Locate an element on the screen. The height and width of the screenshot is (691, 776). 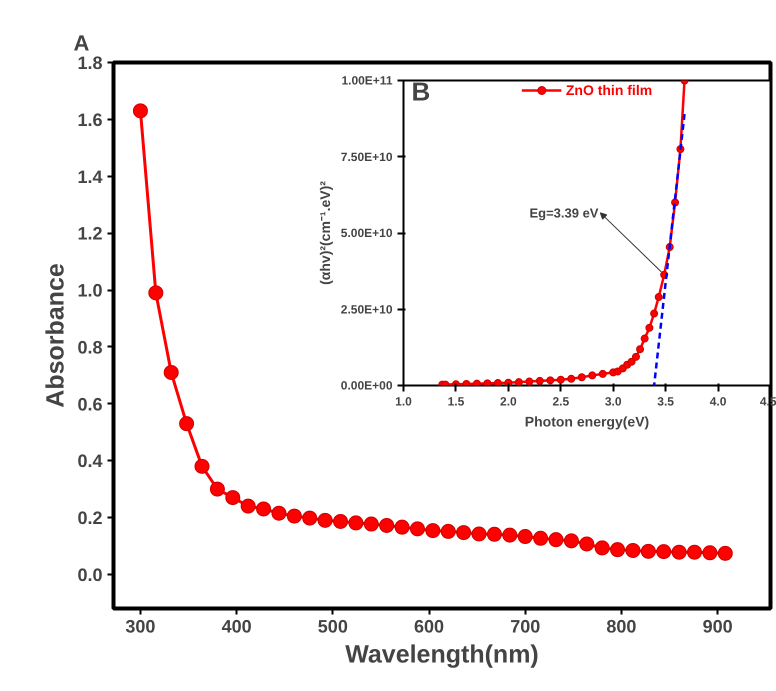
x-tick-label: 900 is located at coordinates (717, 626).